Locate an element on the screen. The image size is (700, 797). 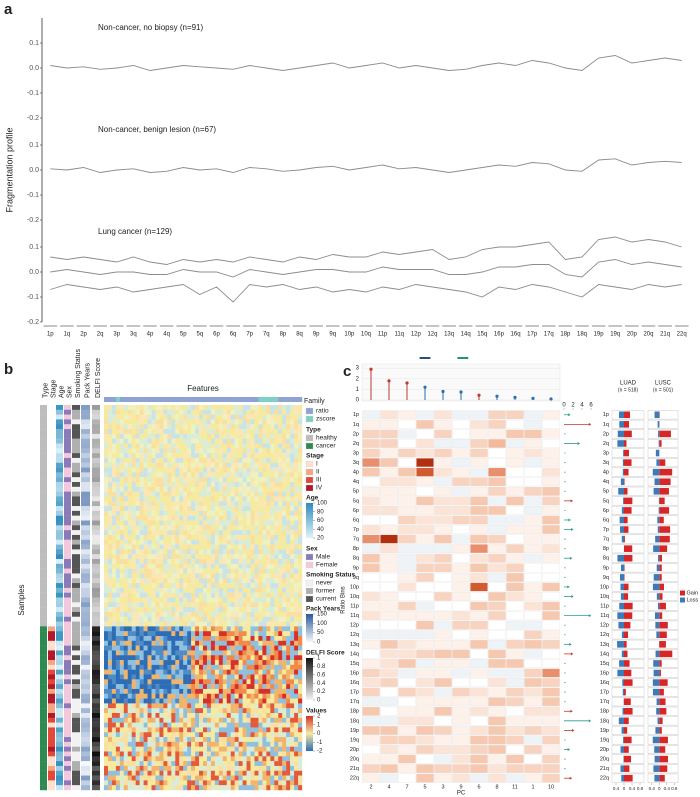
family-cell is located at coordinates (209, 399).